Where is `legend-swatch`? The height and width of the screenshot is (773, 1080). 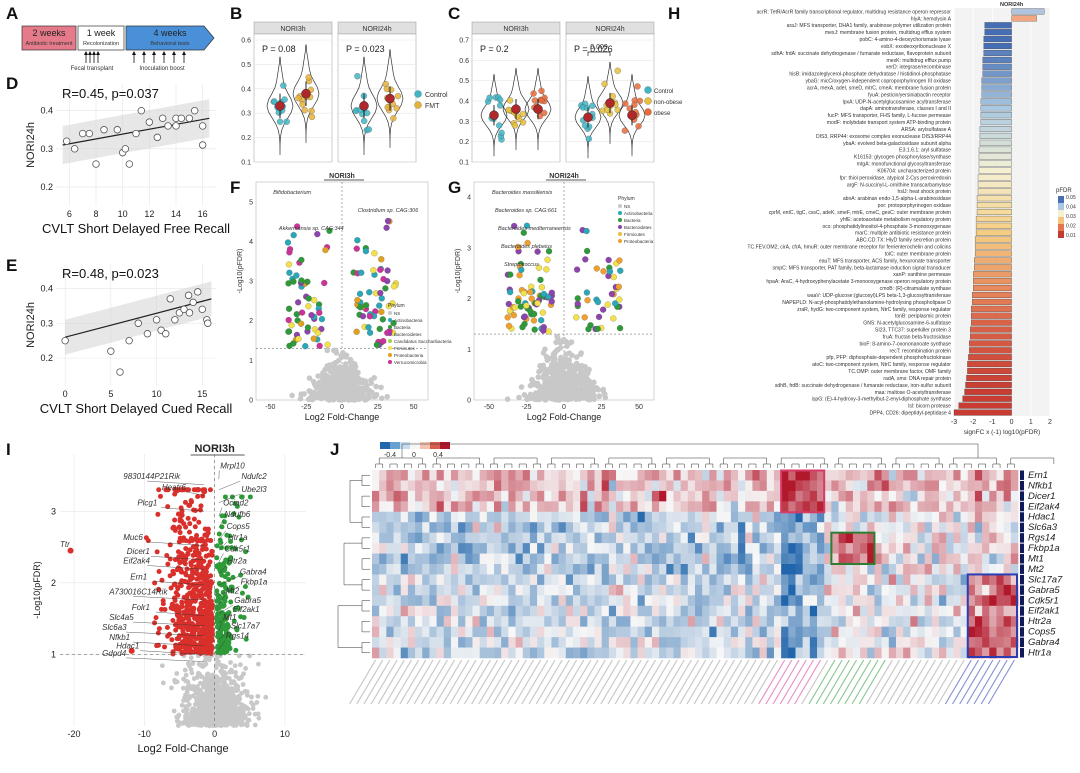 legend-swatch is located at coordinates (390, 348).